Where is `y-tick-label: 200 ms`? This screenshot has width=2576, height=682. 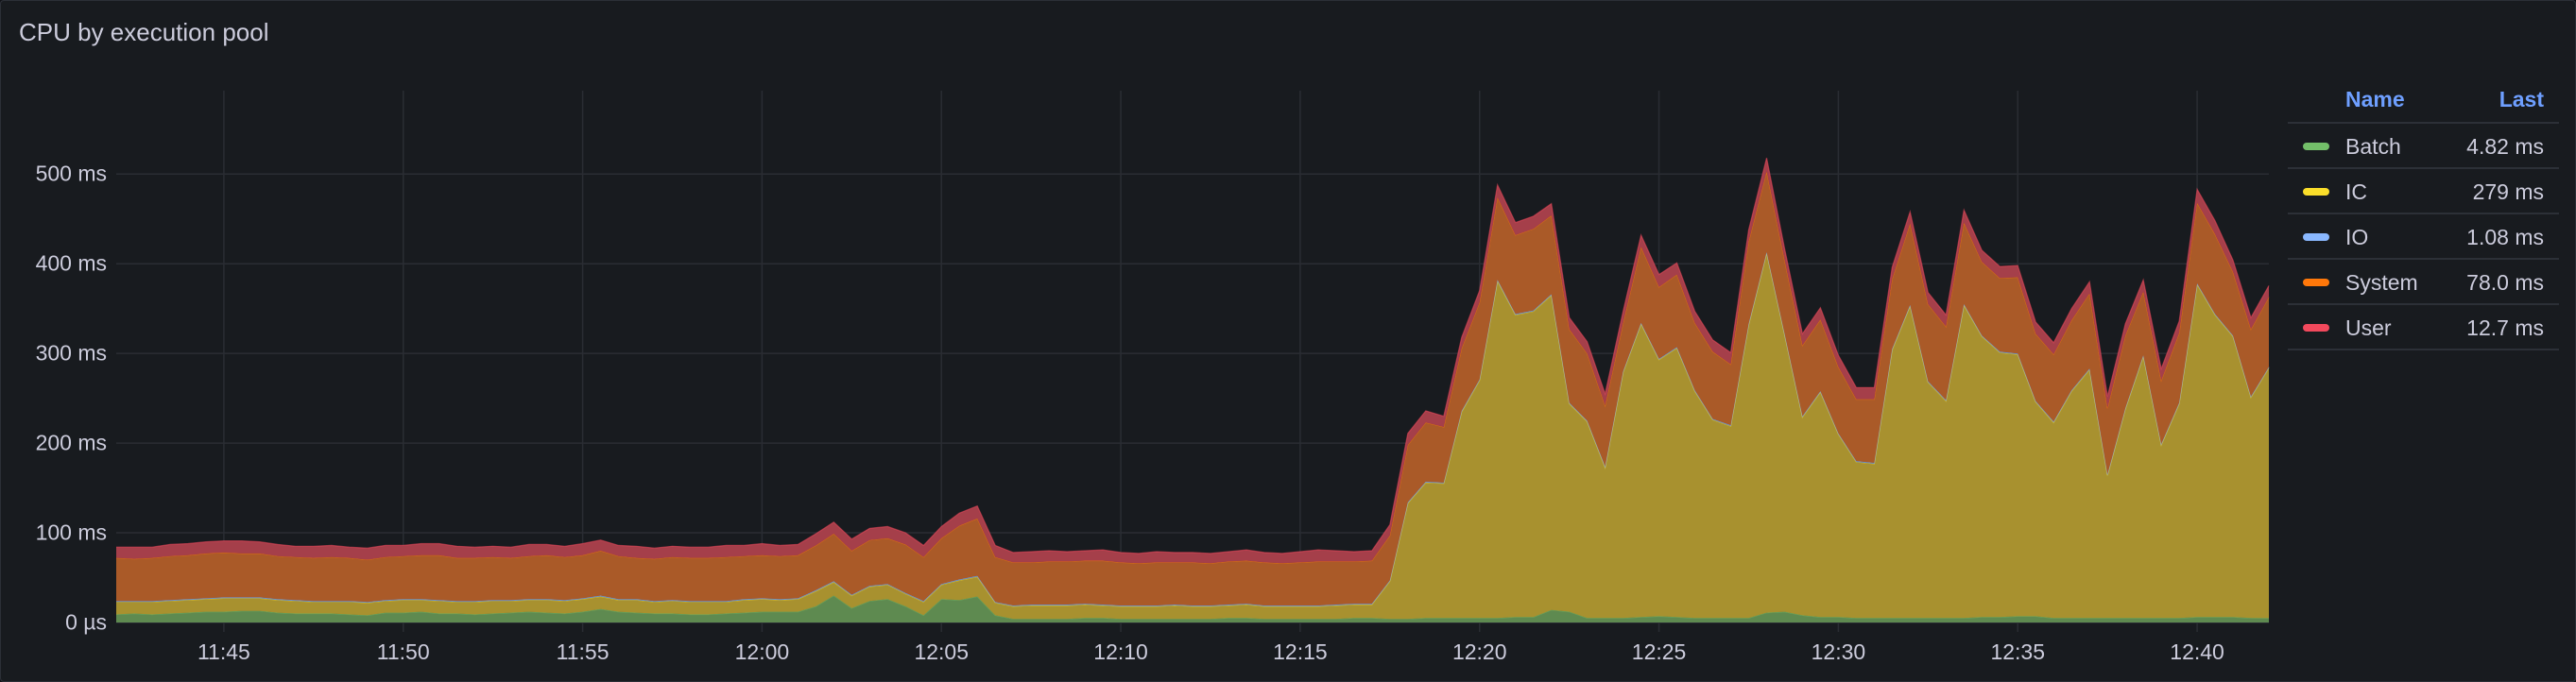
y-tick-label: 200 ms is located at coordinates (71, 442).